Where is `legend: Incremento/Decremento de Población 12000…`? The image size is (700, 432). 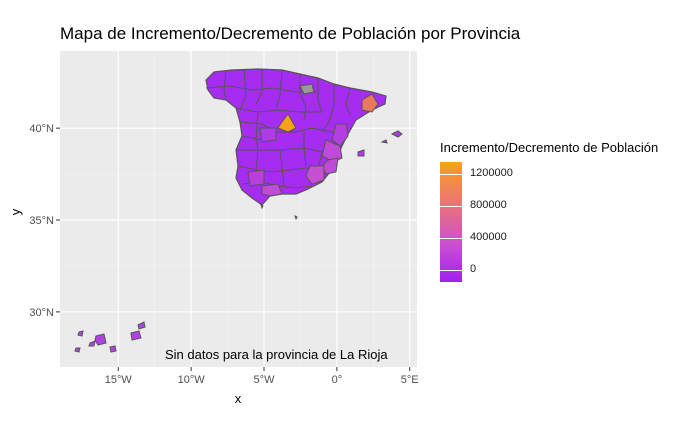 legend: Incremento/Decremento de Población 12000… is located at coordinates (549, 211).